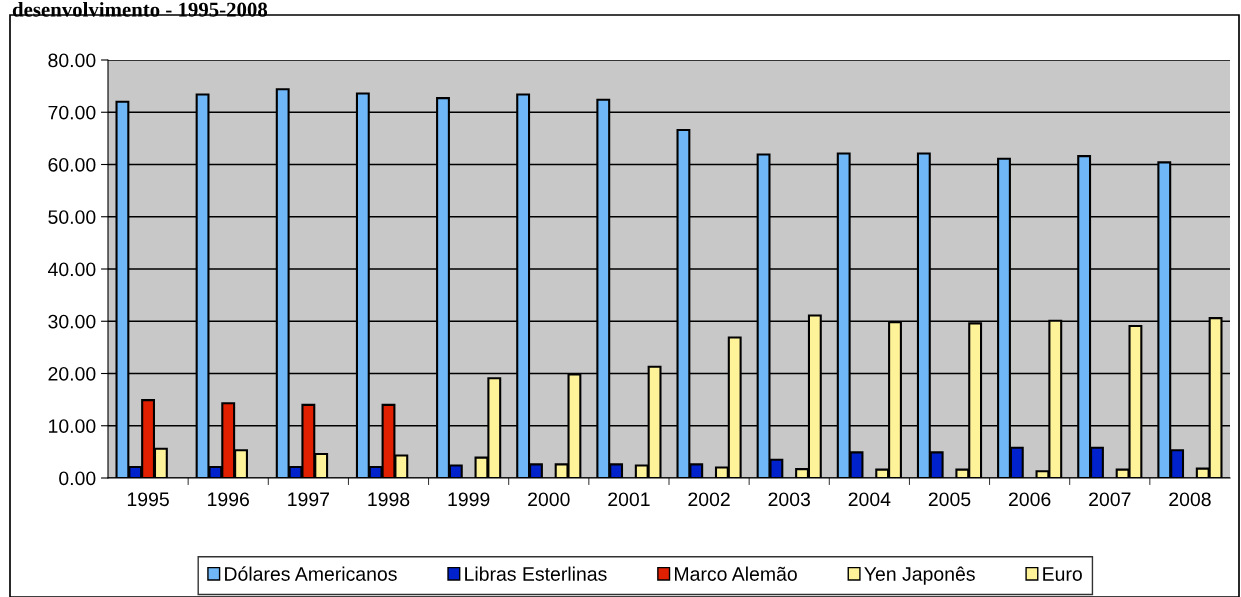 The image size is (1241, 597). I want to click on legend-label: Libras Esterlinas, so click(536, 573).